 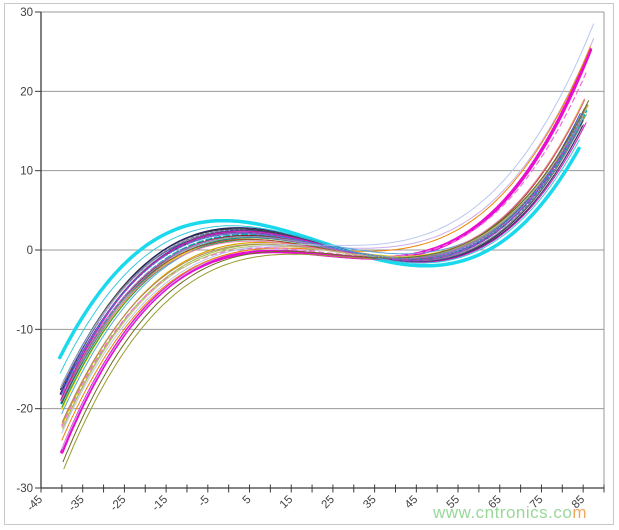 I want to click on y-axis-tick-label: 20, so click(x=26, y=92).